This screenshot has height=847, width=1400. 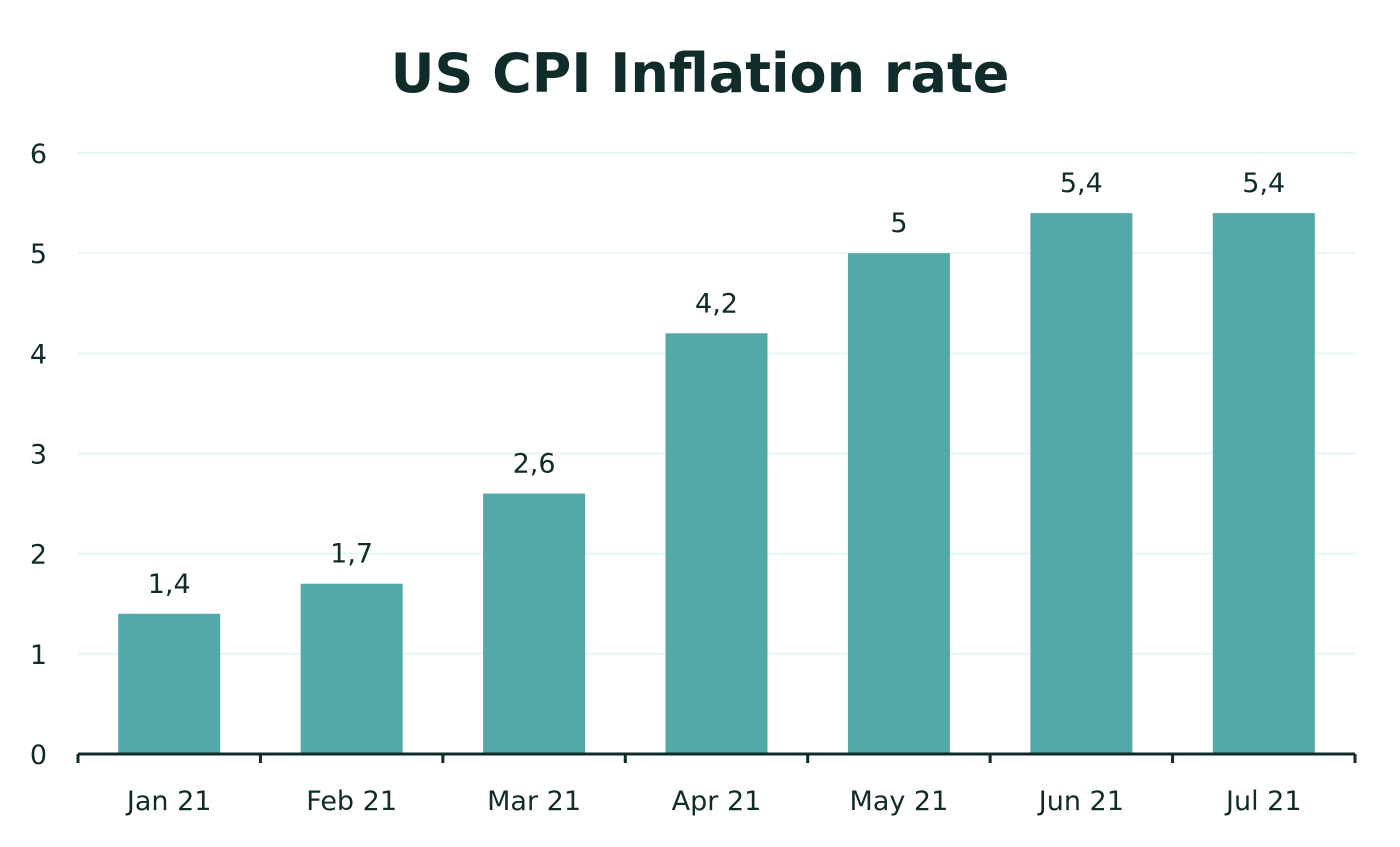 I want to click on x-tick-label: Mar 21, so click(x=534, y=801).